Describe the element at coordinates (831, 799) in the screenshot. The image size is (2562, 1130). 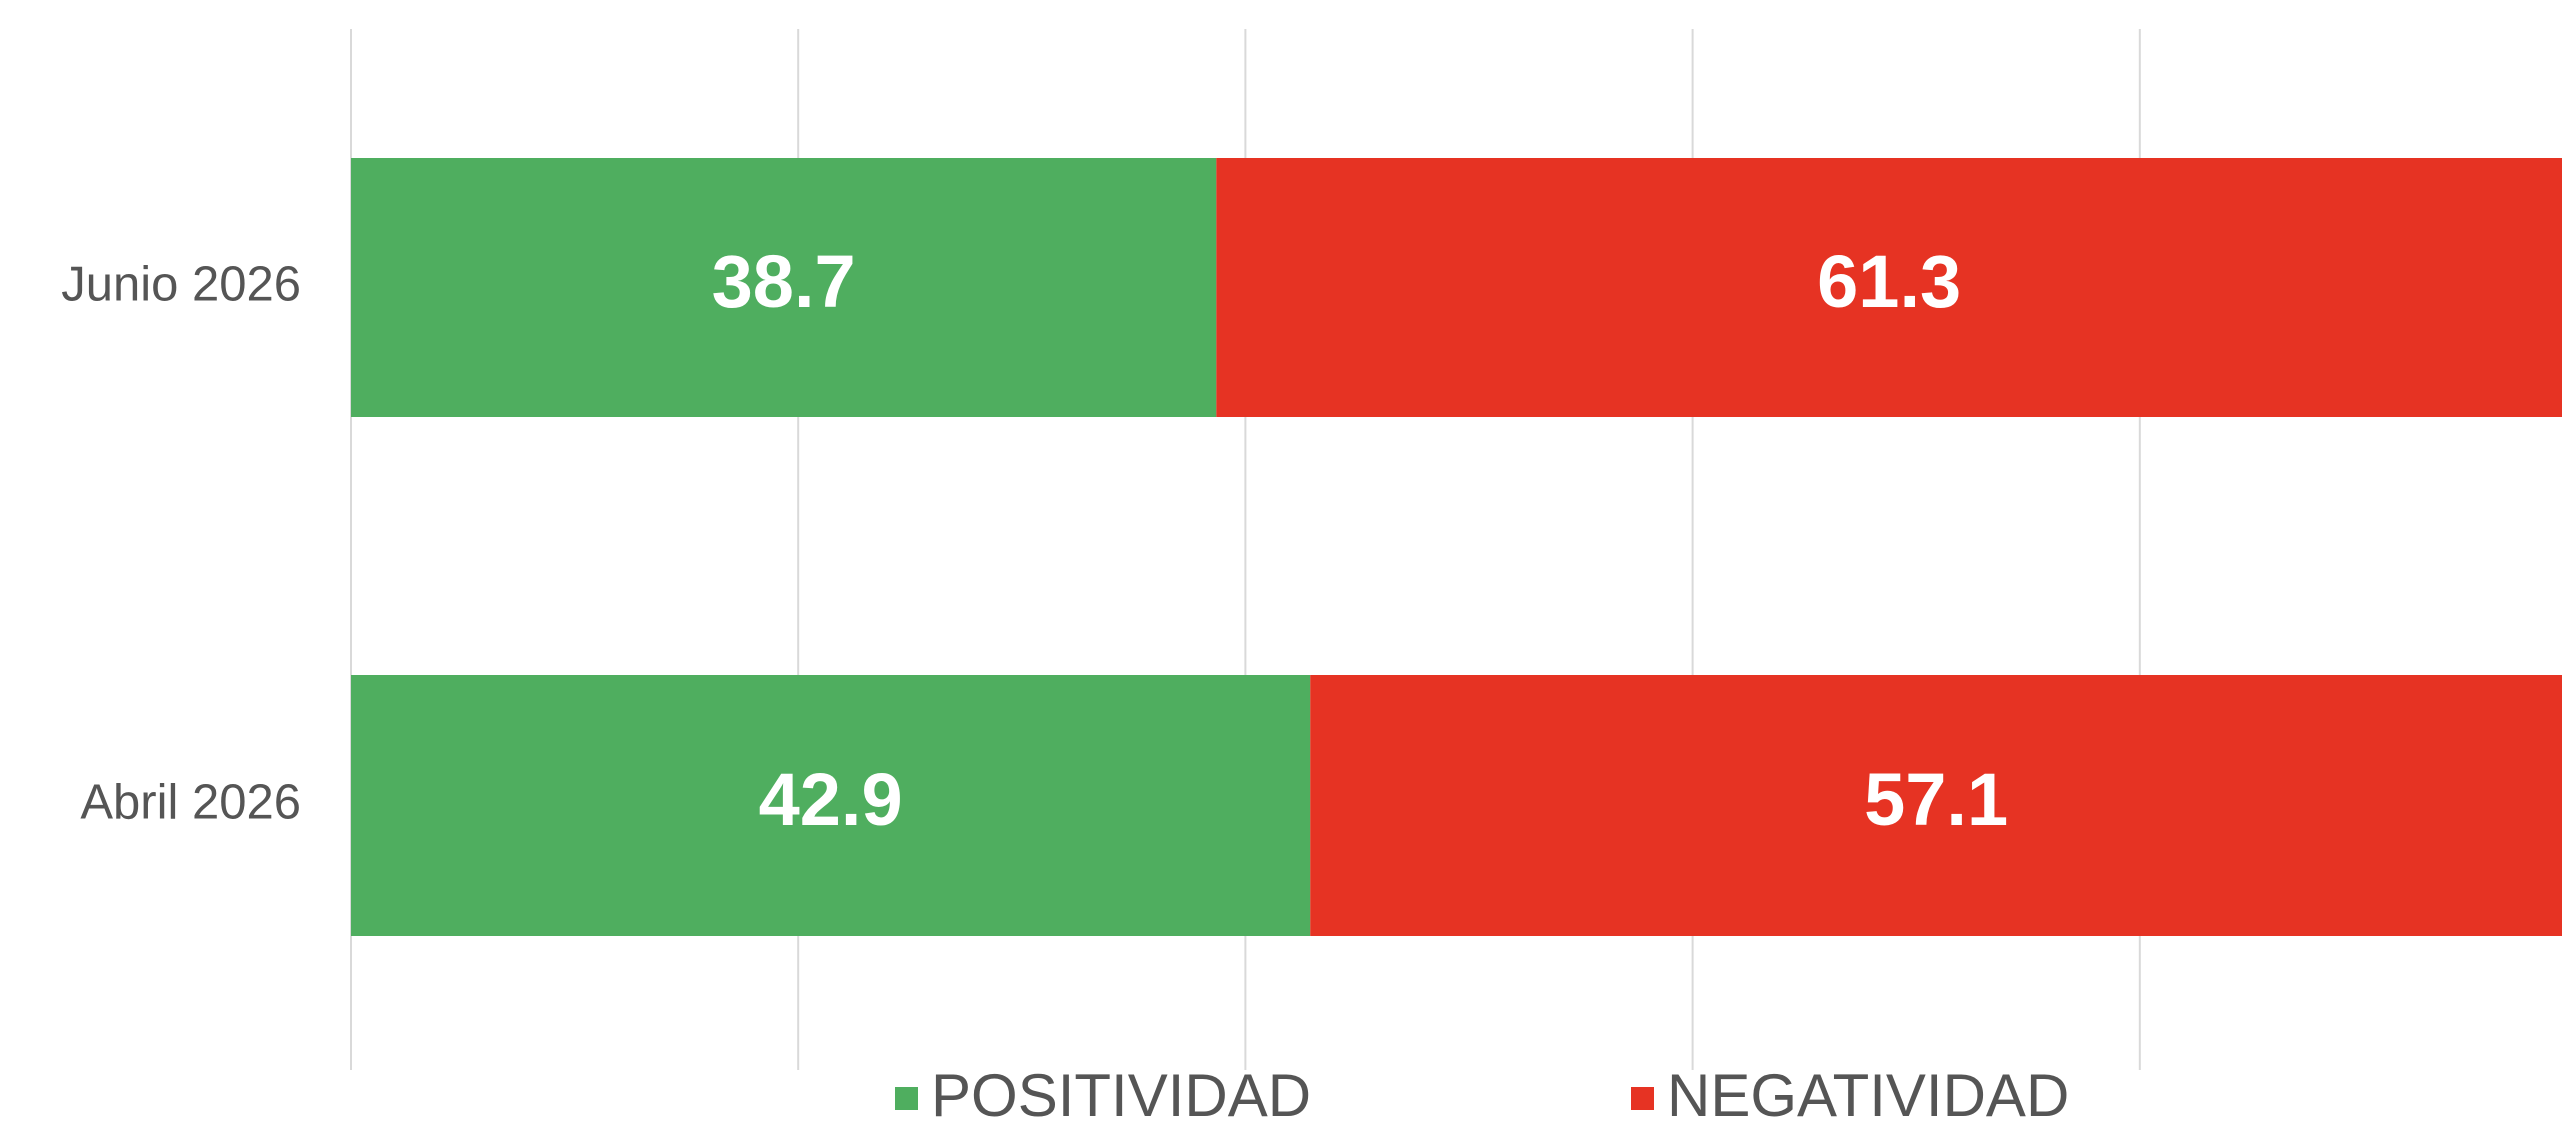
I see `data-label: 42.9` at that location.